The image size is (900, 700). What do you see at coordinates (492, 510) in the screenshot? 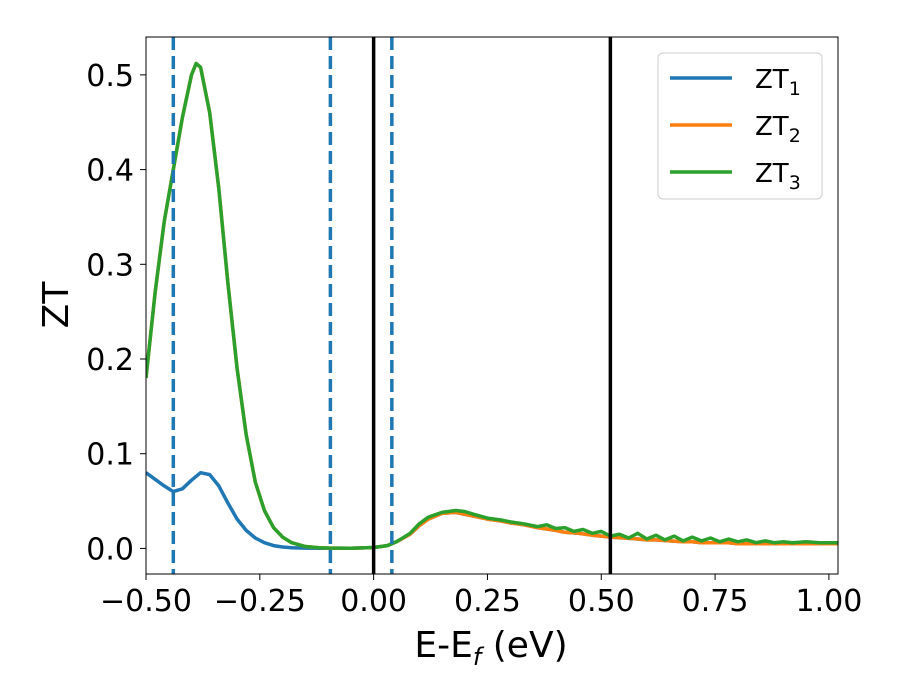
I see `series-line-zt1` at bounding box center [492, 510].